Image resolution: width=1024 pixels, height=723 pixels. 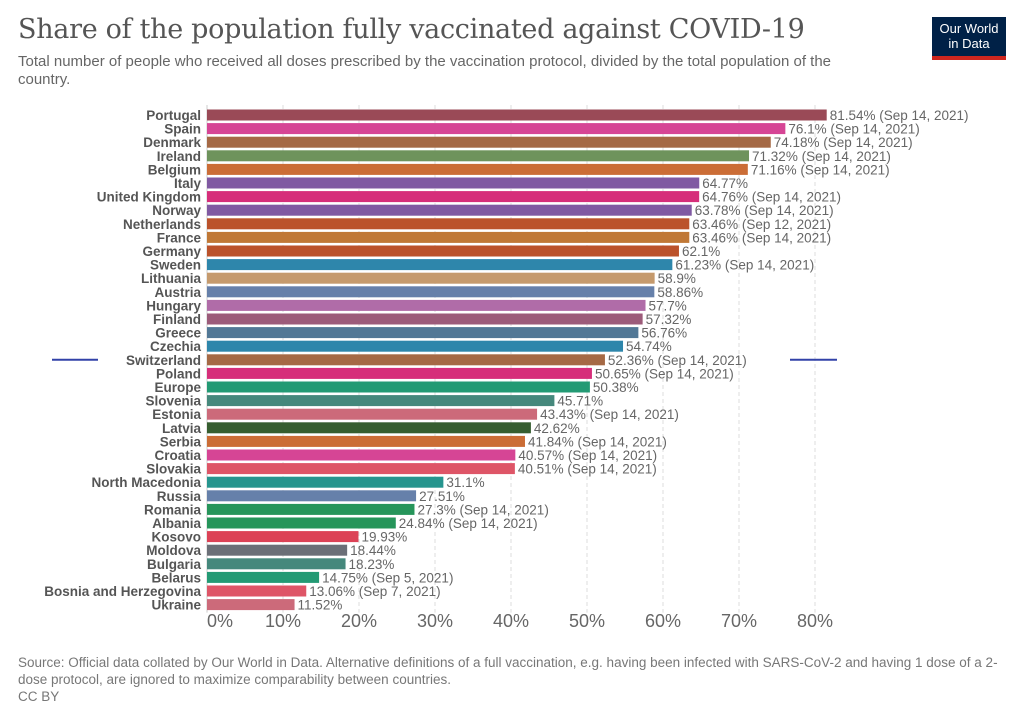 I want to click on country-label: Albania, so click(x=176, y=523).